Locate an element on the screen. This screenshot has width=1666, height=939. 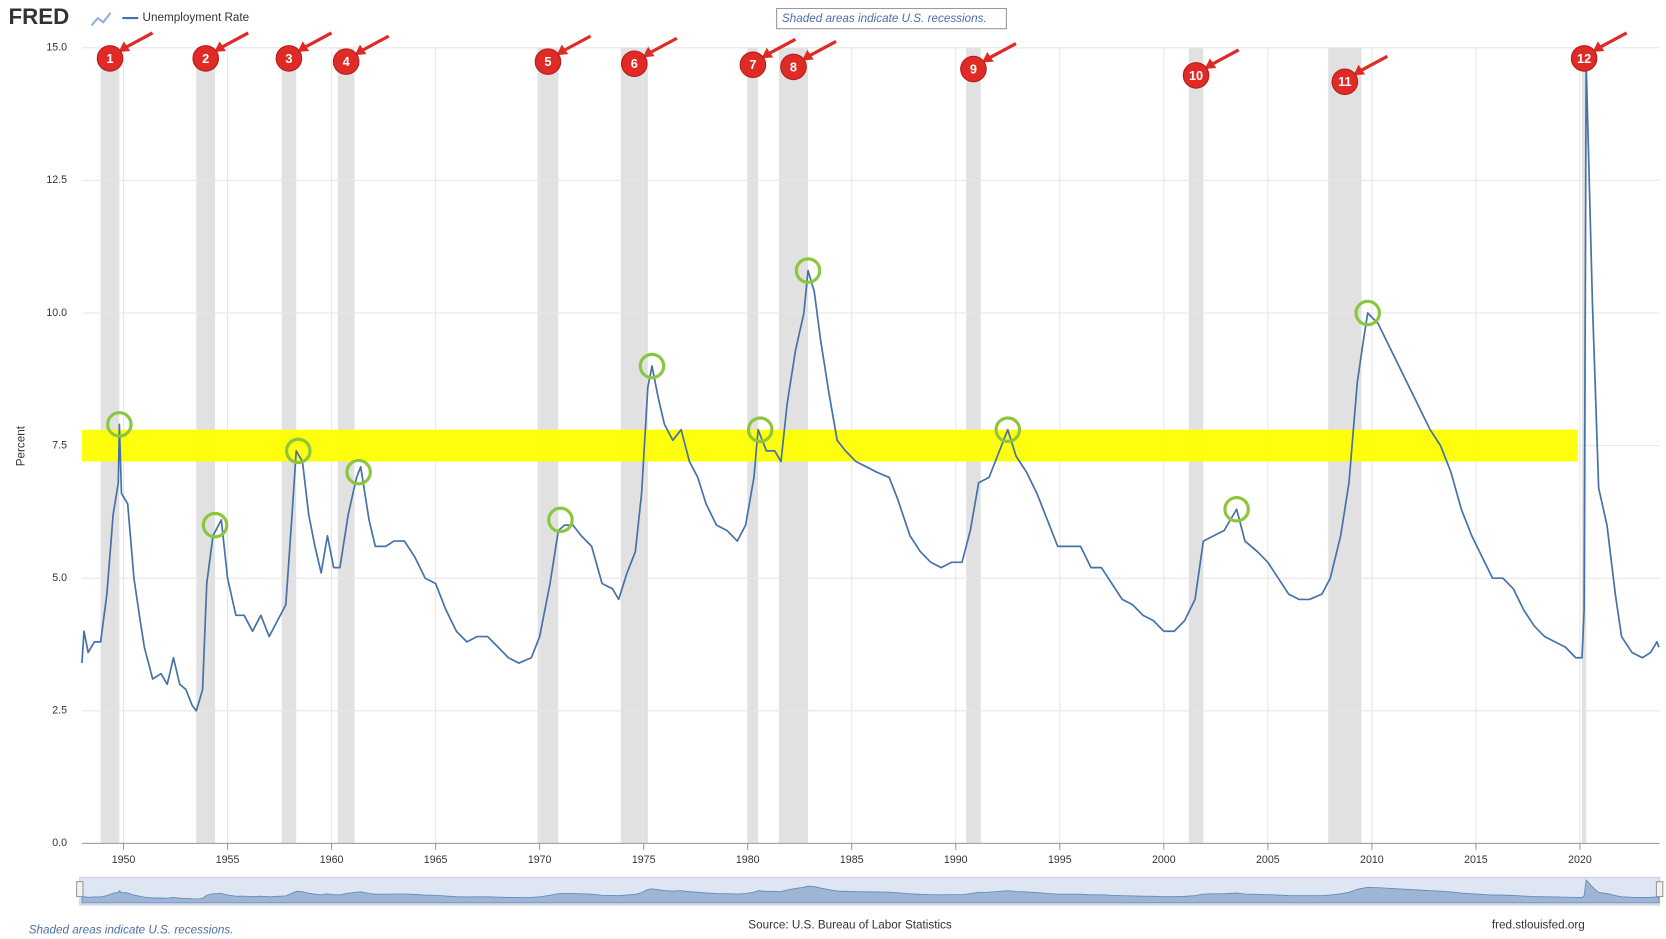
recession-marker: 11 is located at coordinates (1360, 75).